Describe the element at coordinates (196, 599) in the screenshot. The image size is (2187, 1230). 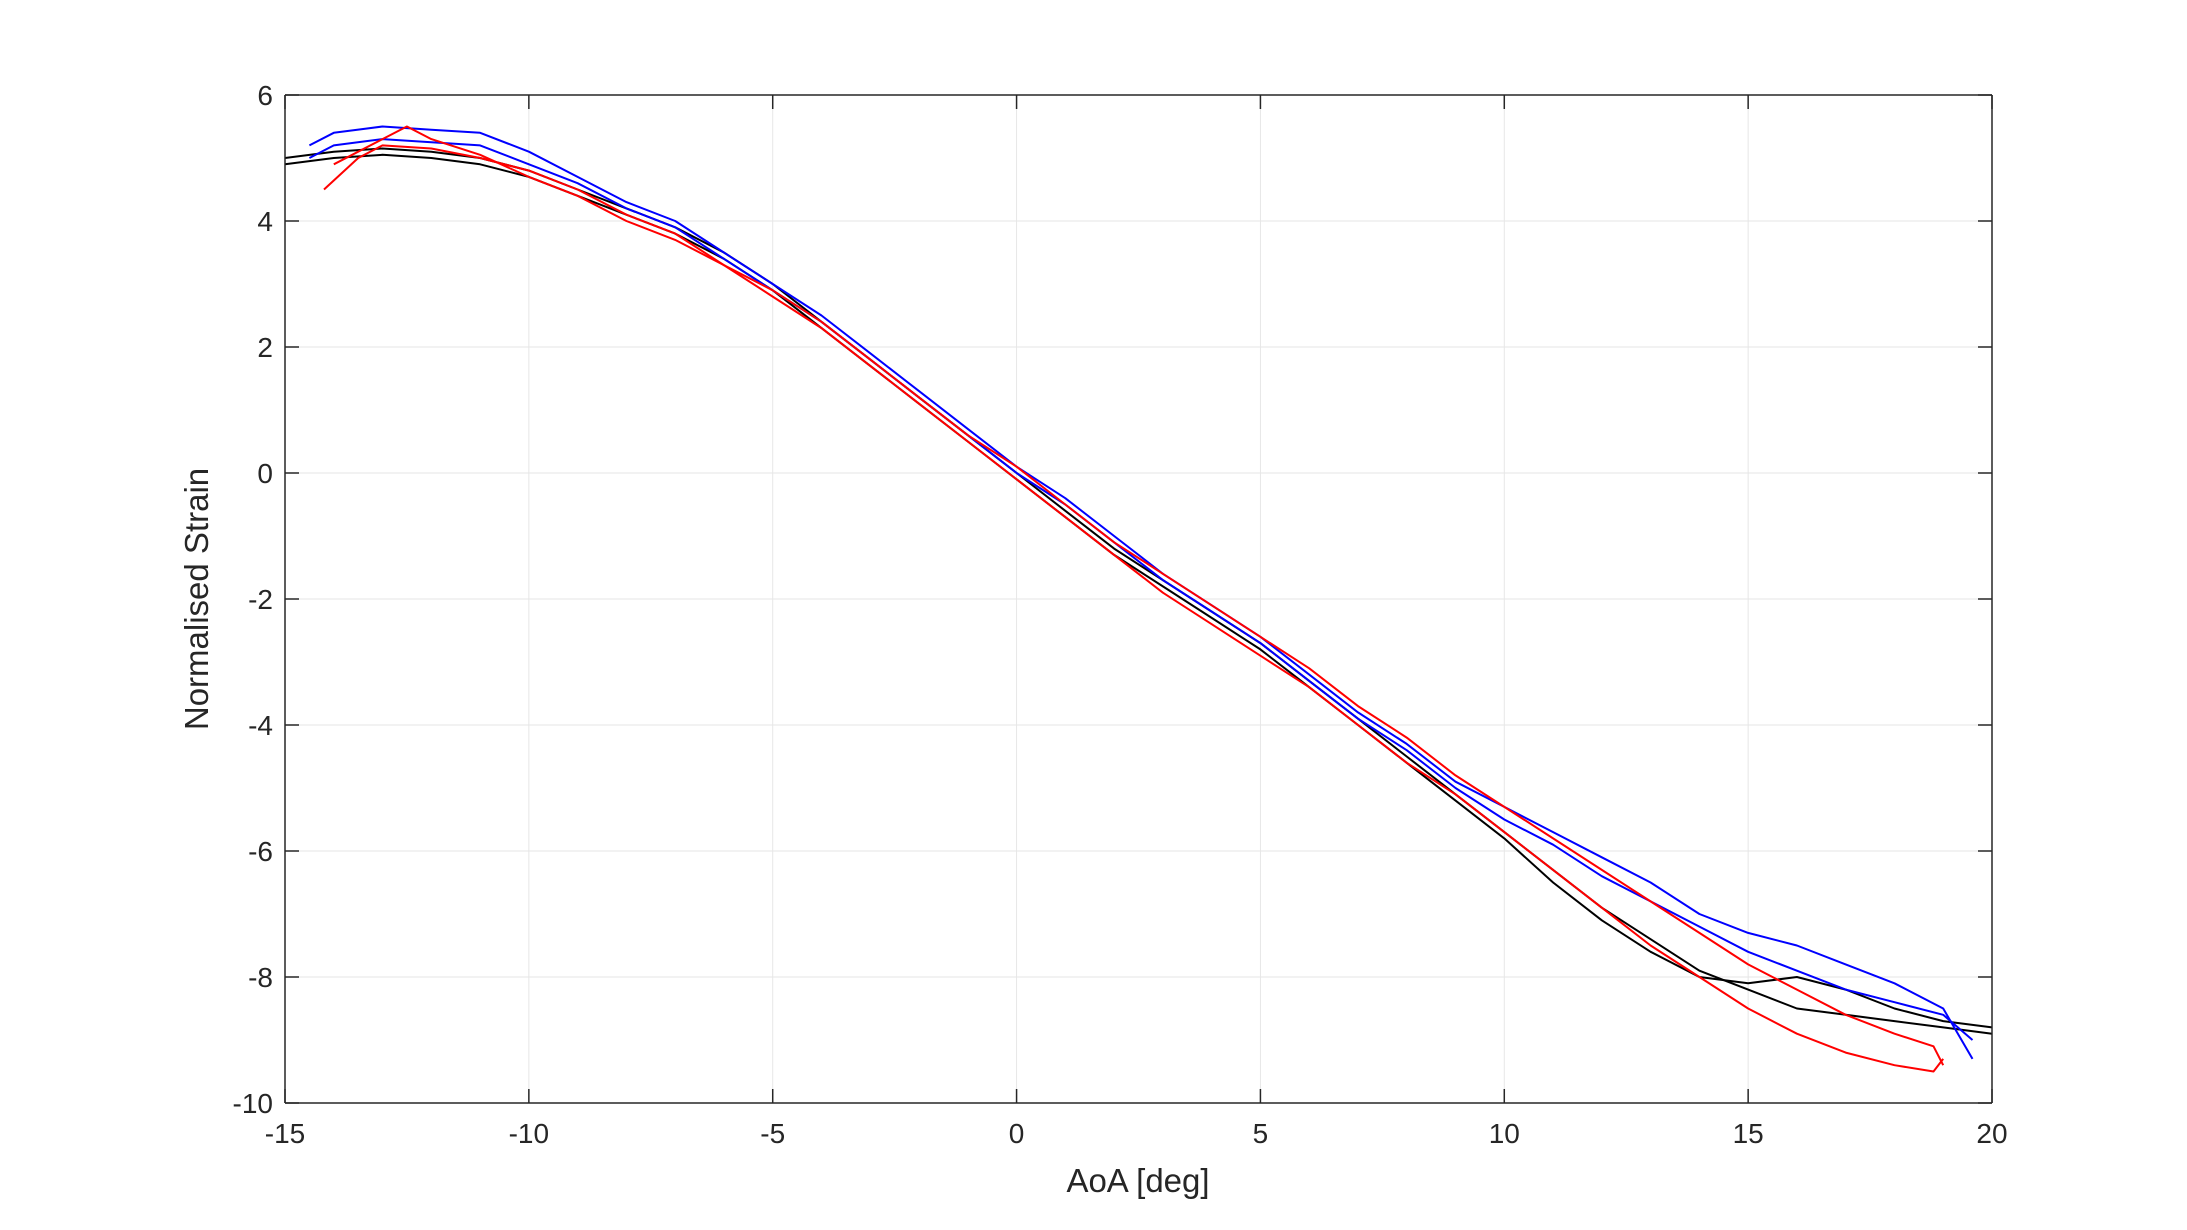
I see `y-axis-label: Normalised Strain` at that location.